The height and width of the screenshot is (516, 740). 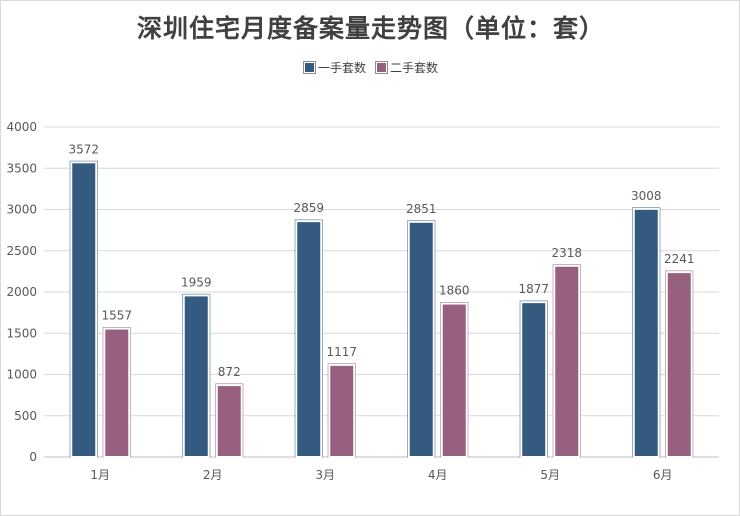 What do you see at coordinates (663, 475) in the screenshot?
I see `x-tick-label: 6月` at bounding box center [663, 475].